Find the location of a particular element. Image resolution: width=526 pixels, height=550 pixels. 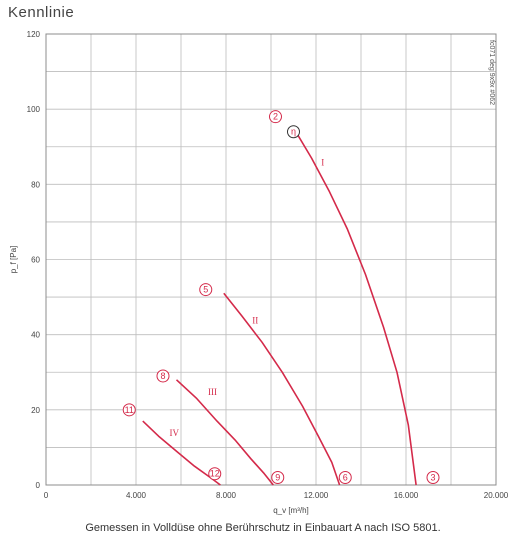

operating-point-label: 6 is located at coordinates (345, 477).